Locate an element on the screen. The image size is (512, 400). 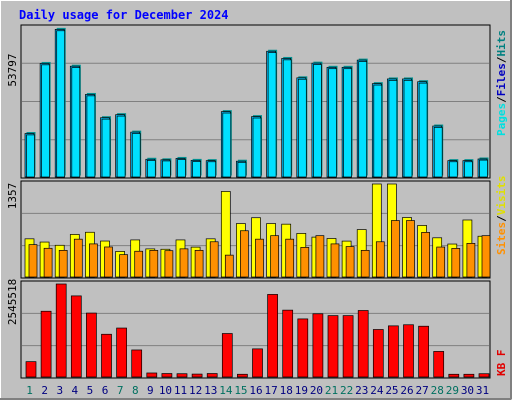
day-label: 10 is located at coordinates (165, 390).